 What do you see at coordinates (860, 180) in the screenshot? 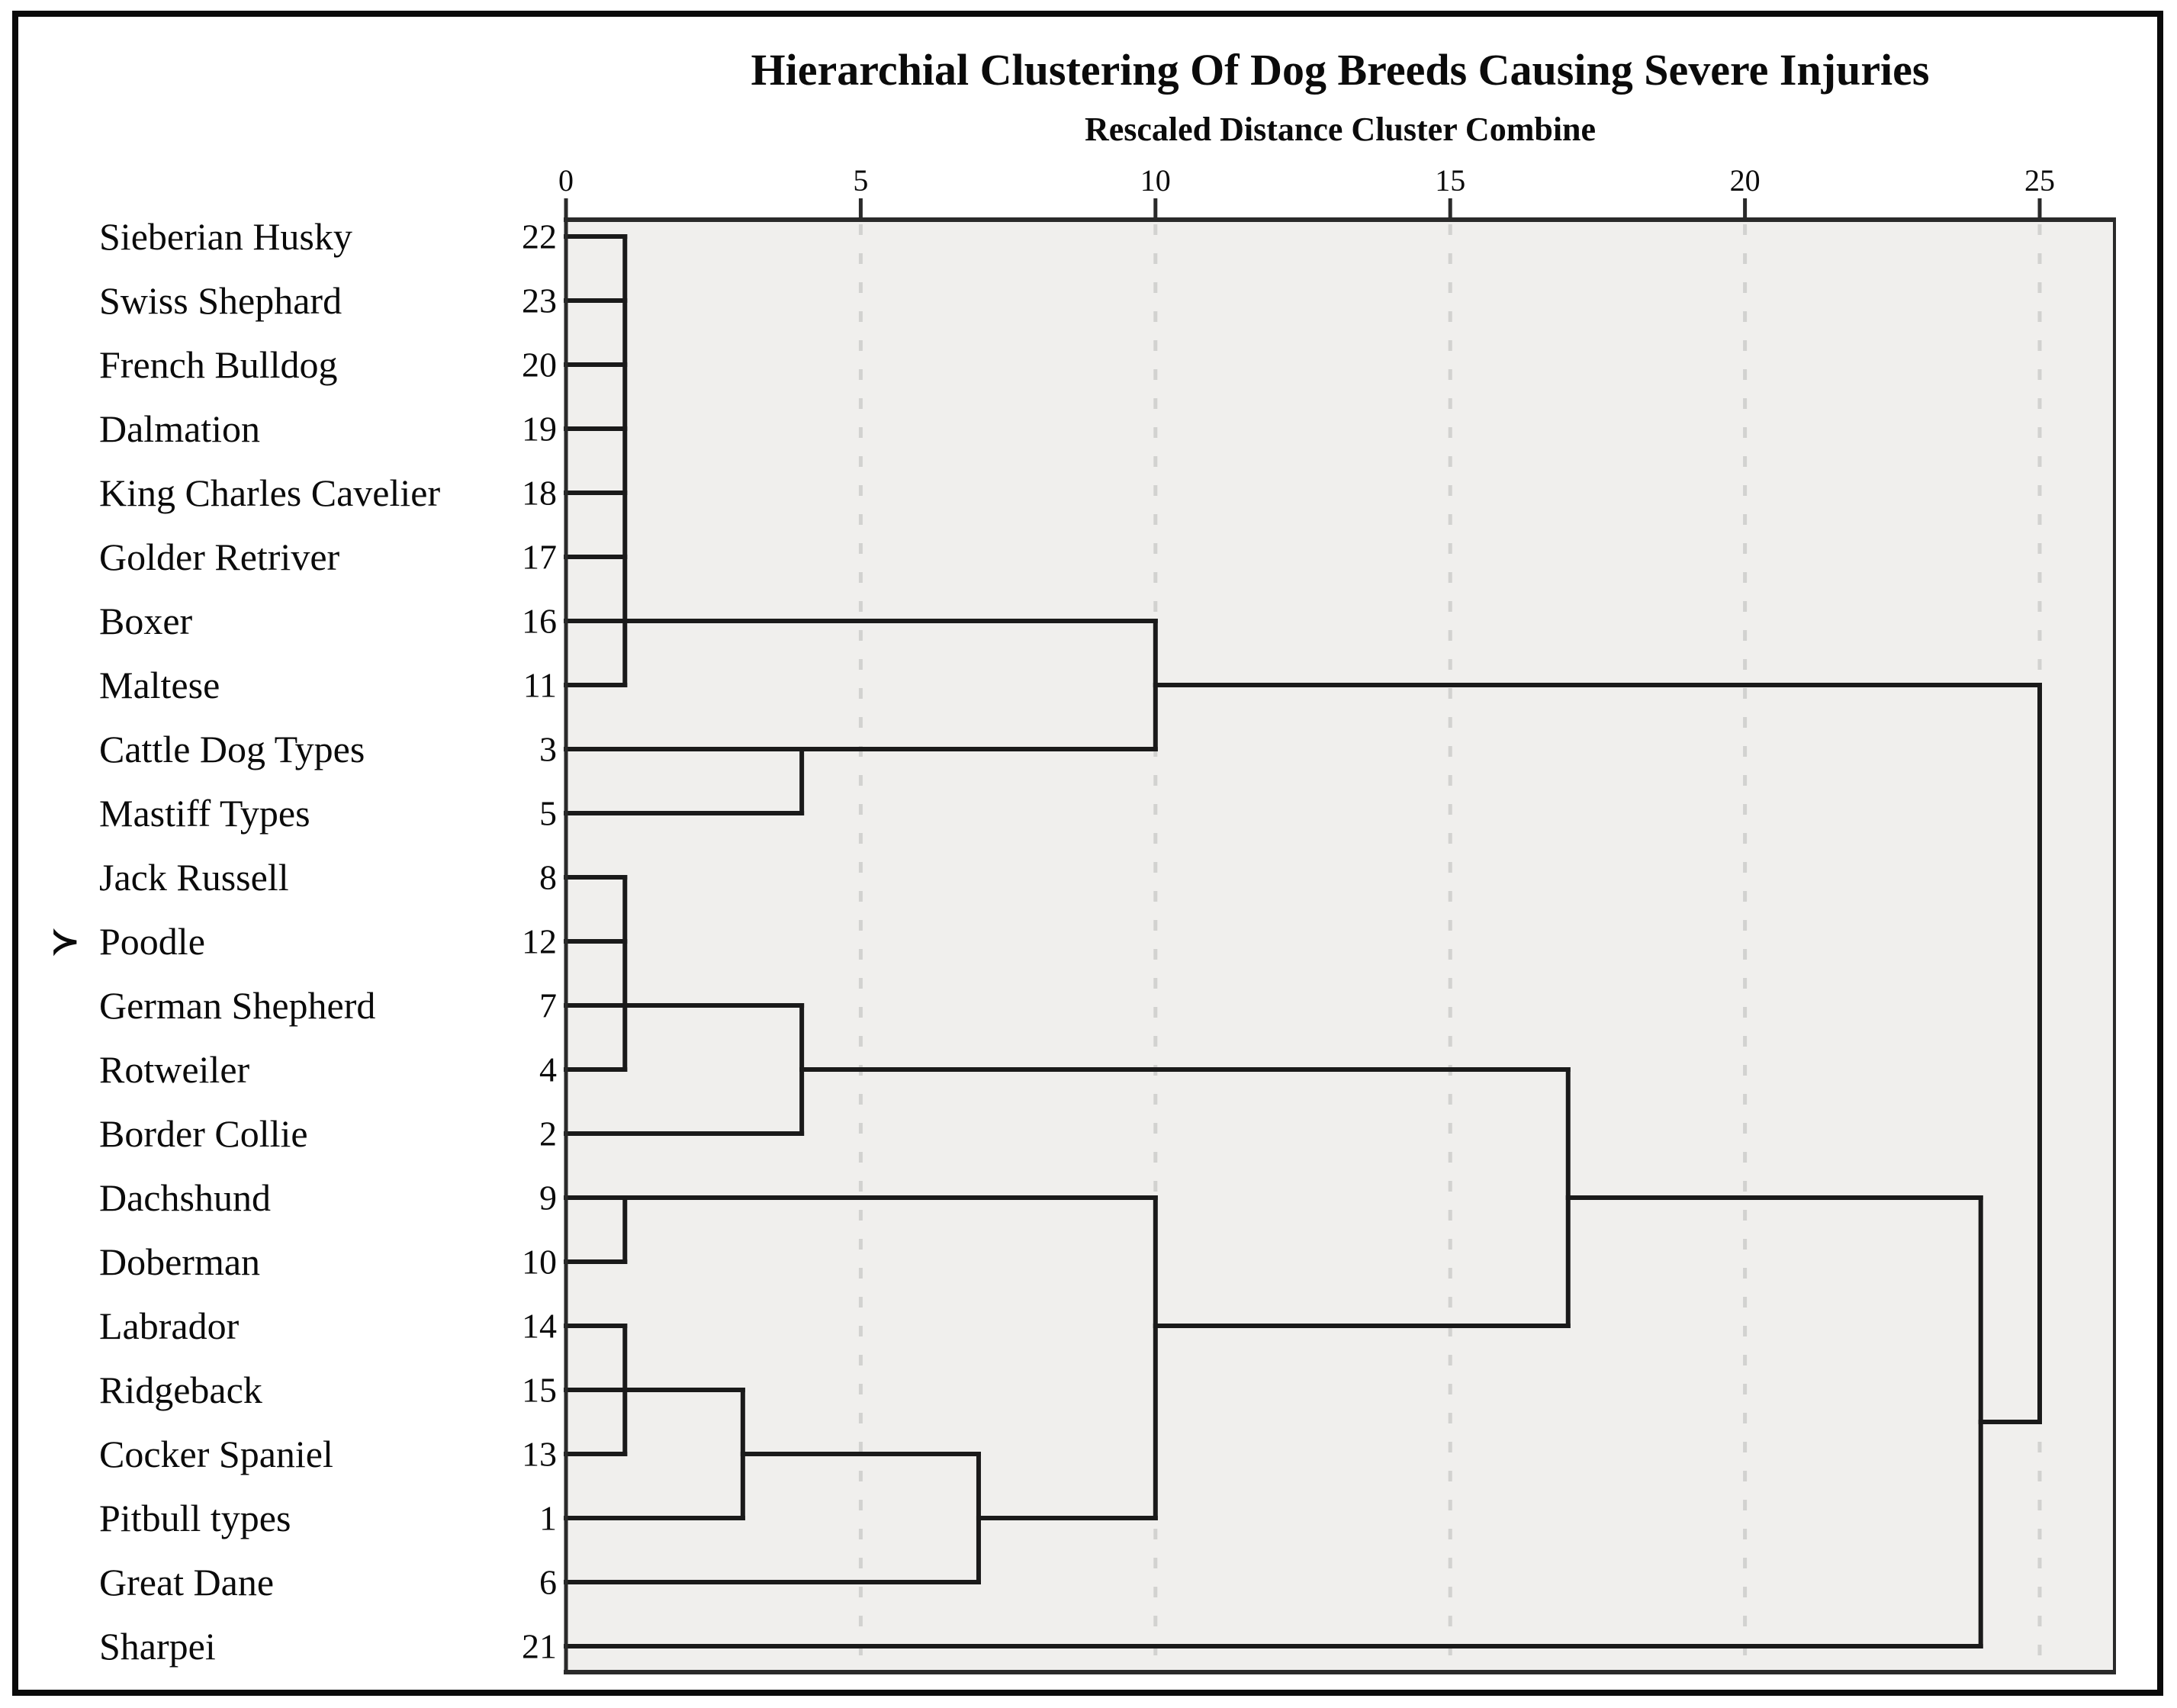
I see `axis-tick-label: 5` at bounding box center [860, 180].